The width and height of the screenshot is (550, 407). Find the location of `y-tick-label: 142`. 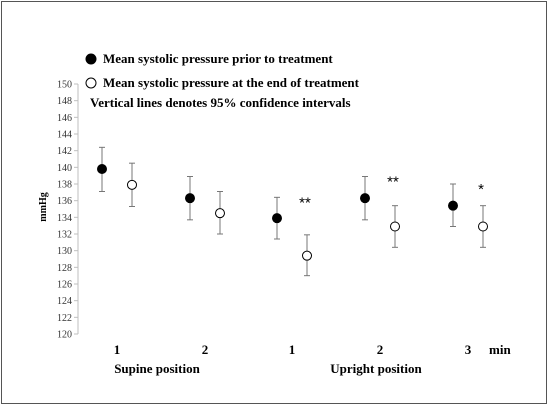

y-tick-label: 142 is located at coordinates (64, 151).